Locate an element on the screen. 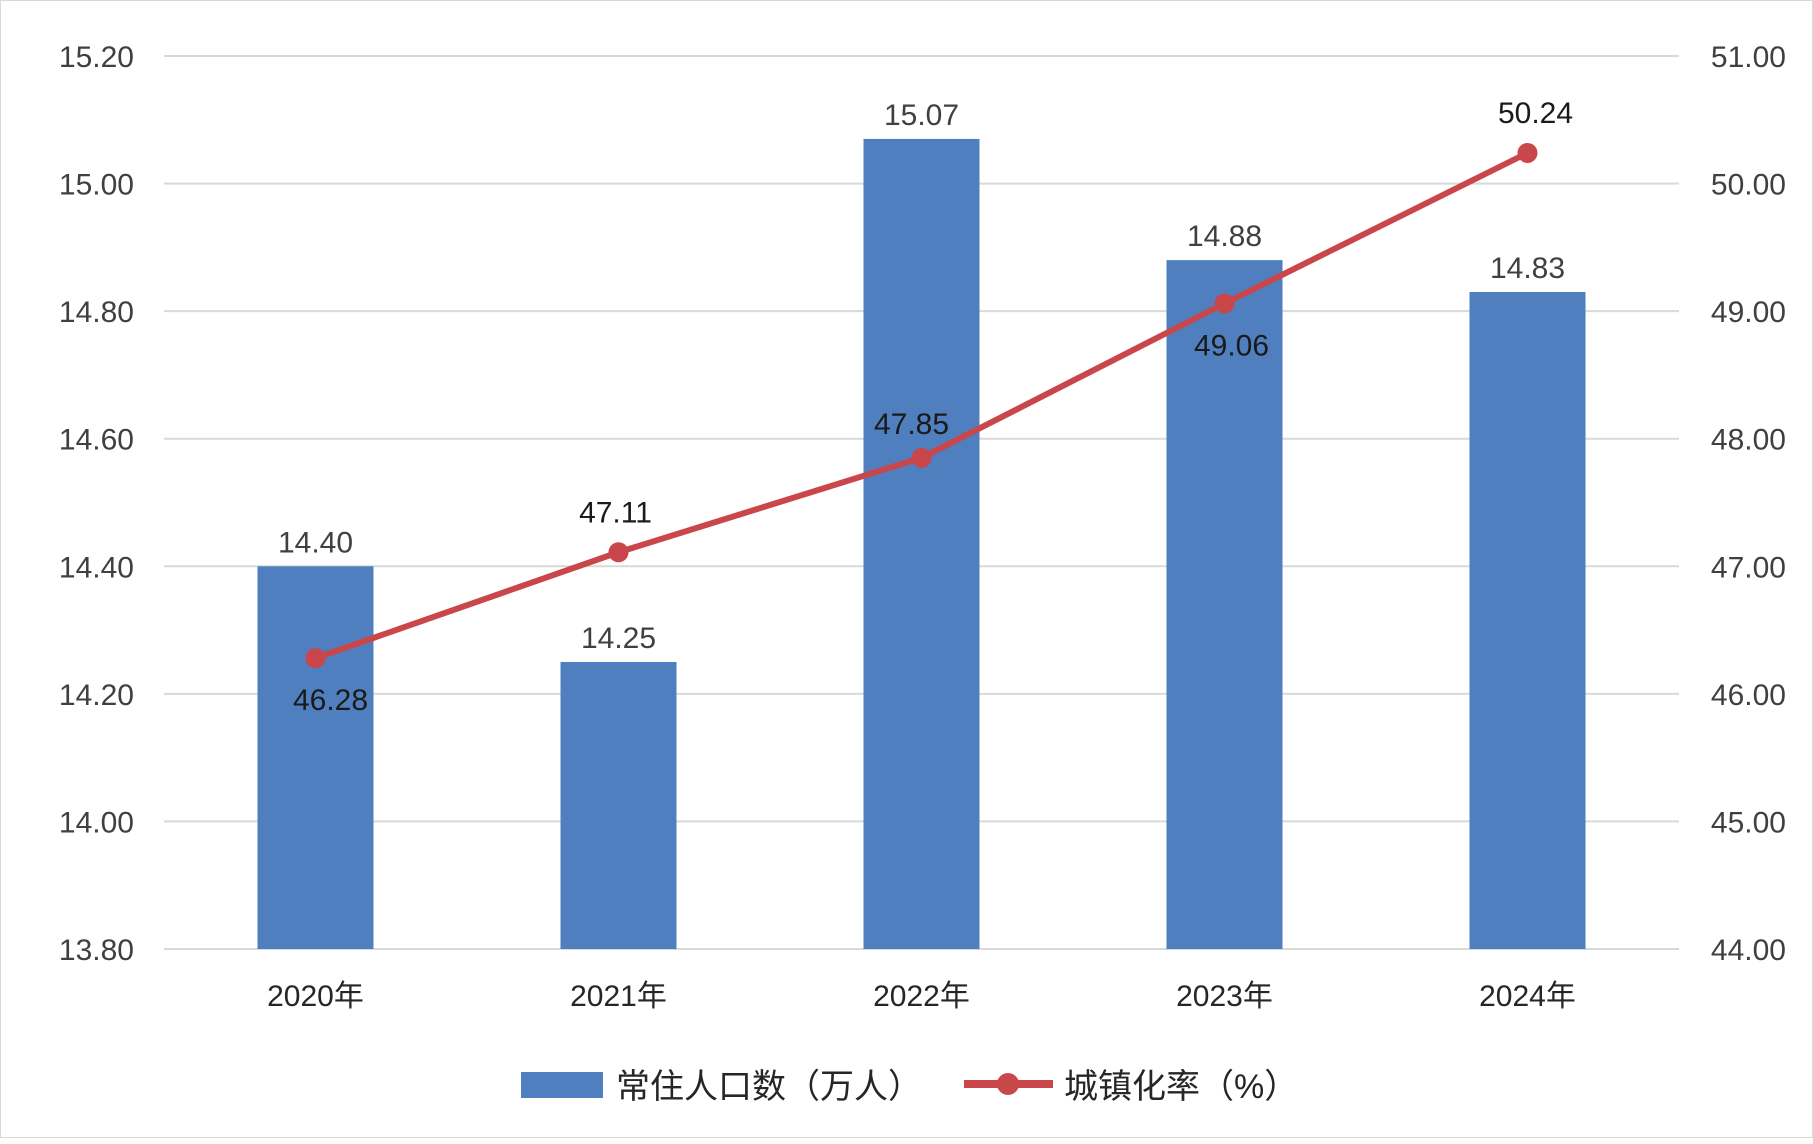 The height and width of the screenshot is (1144, 1813). category-label: 2020年 is located at coordinates (315, 996).